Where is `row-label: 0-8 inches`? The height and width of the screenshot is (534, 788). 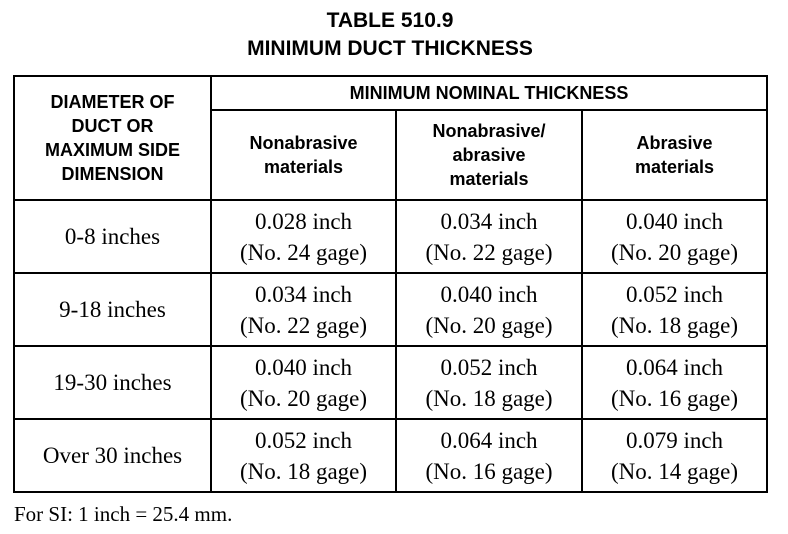 row-label: 0-8 inches is located at coordinates (112, 236).